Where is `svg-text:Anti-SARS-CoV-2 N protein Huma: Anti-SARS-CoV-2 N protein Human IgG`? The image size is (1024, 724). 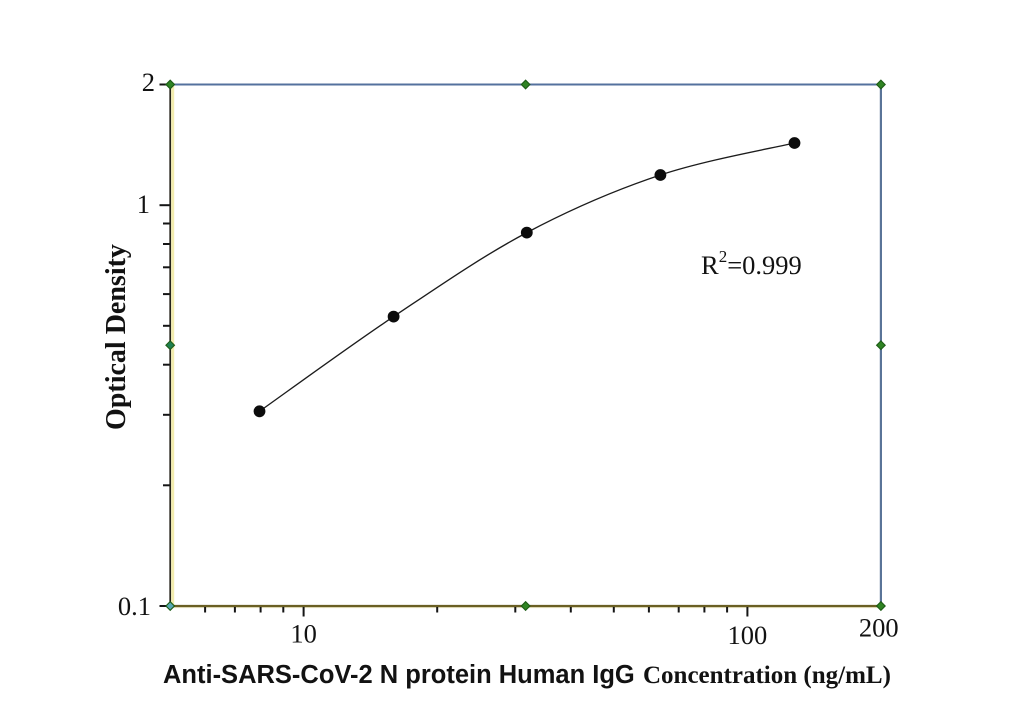 svg-text:Anti-SARS-CoV-2 N protein Huma: Anti-SARS-CoV-2 N protein Human IgG is located at coordinates (399, 675).